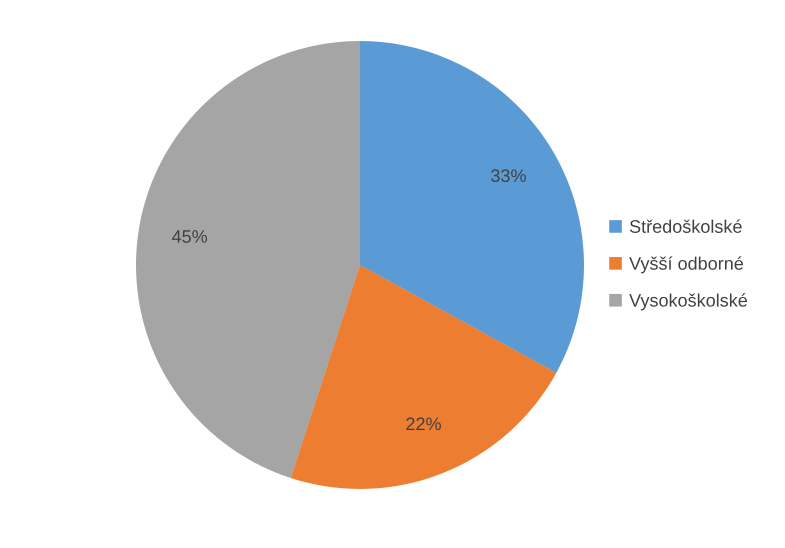  Describe the element at coordinates (423, 423) in the screenshot. I see `data-label: 22%` at that location.